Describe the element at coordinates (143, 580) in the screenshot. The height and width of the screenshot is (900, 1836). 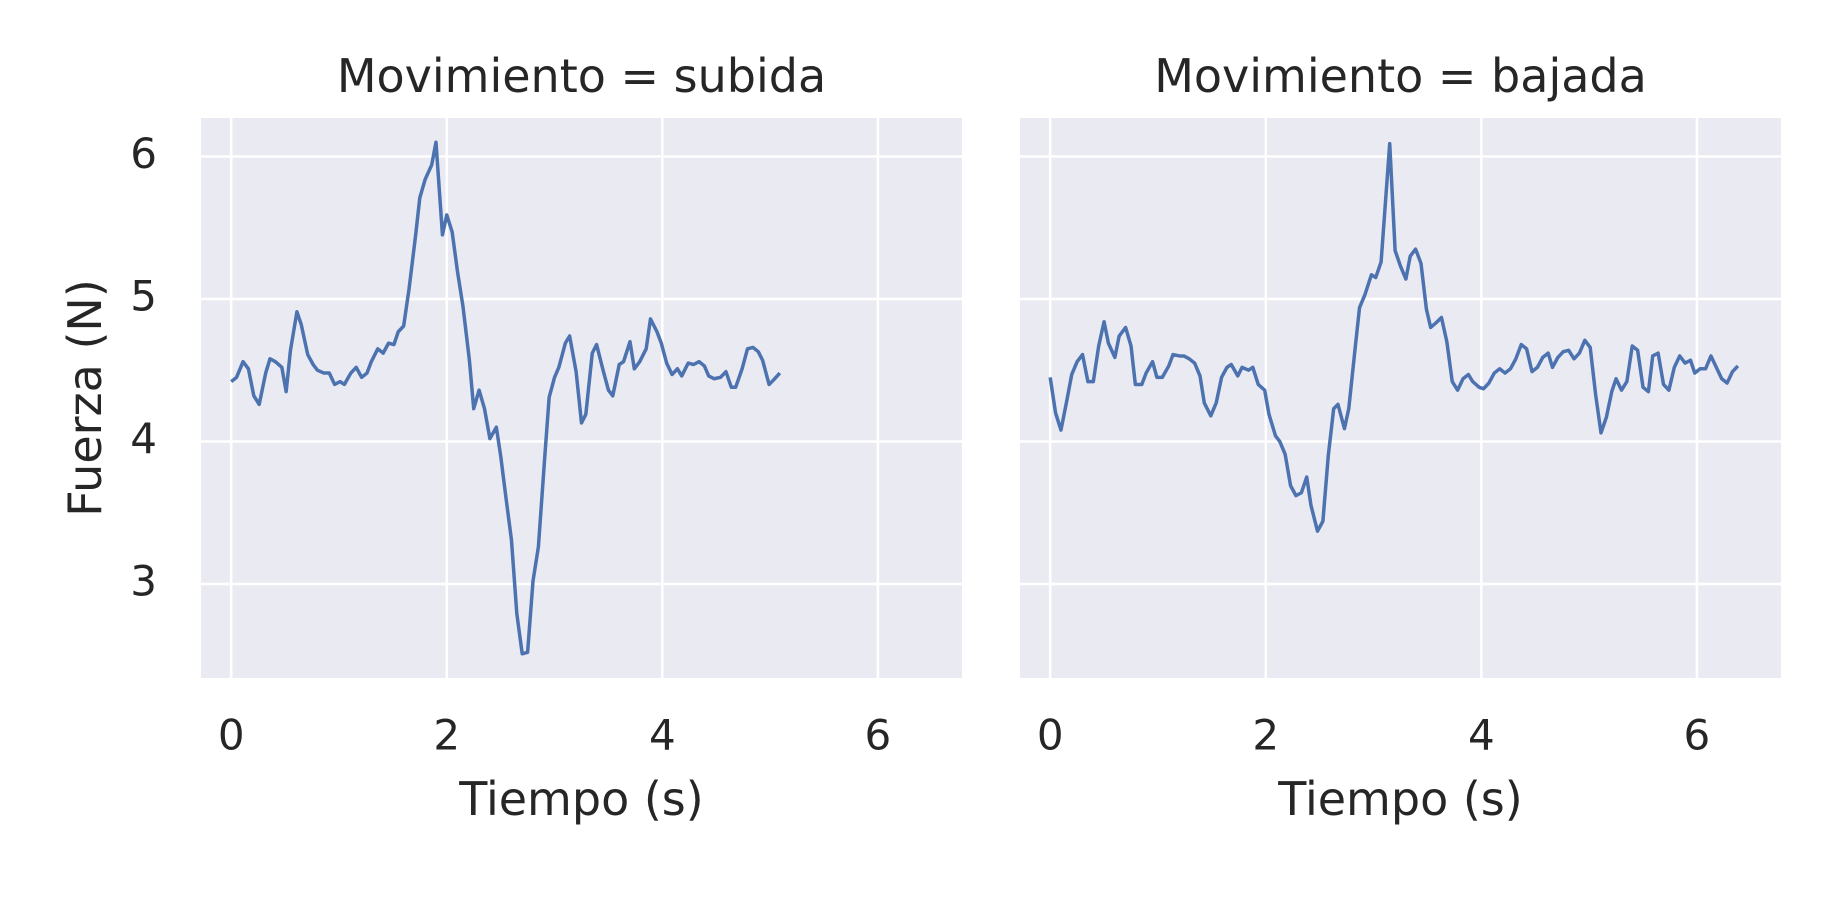
I see `y-tick-label: 3` at that location.